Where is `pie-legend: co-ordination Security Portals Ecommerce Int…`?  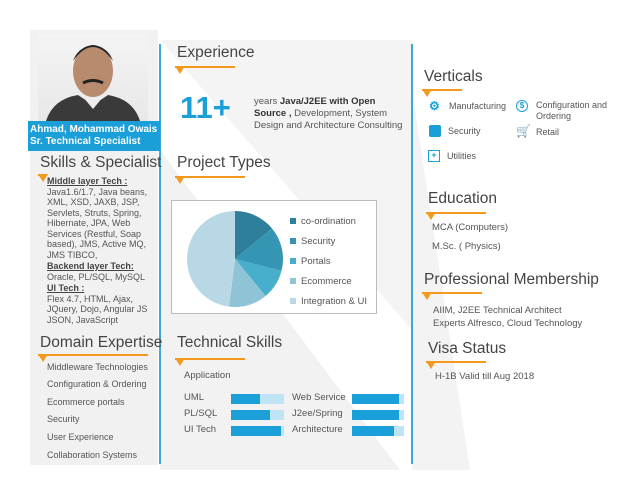 pie-legend: co-ordination Security Portals Ecommerce Int… is located at coordinates (328, 261).